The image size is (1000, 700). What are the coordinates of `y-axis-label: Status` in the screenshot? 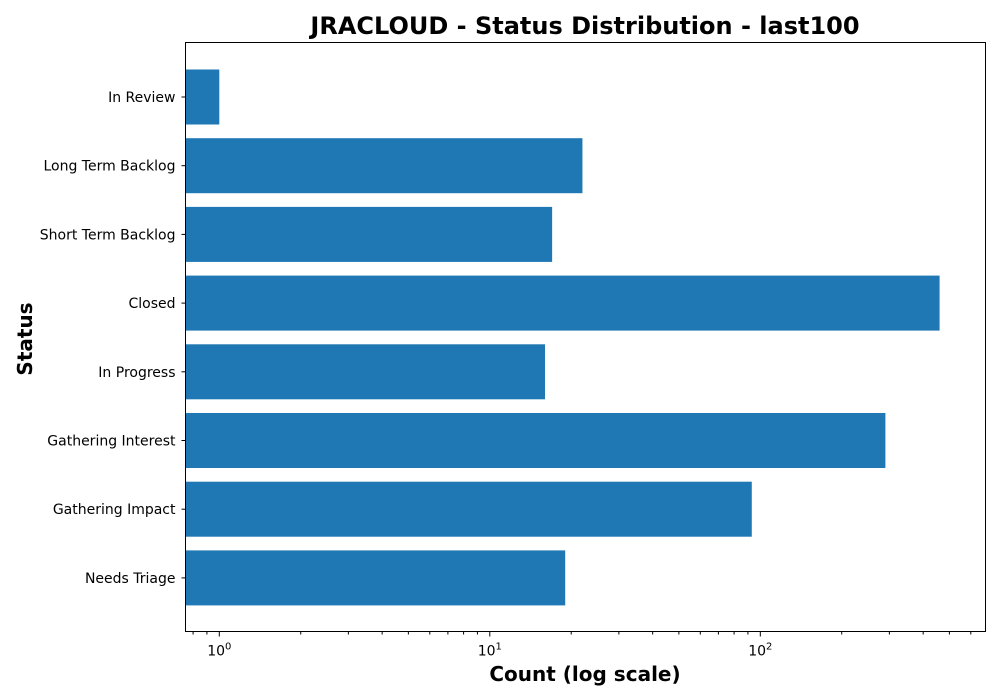 It's located at (25, 338).